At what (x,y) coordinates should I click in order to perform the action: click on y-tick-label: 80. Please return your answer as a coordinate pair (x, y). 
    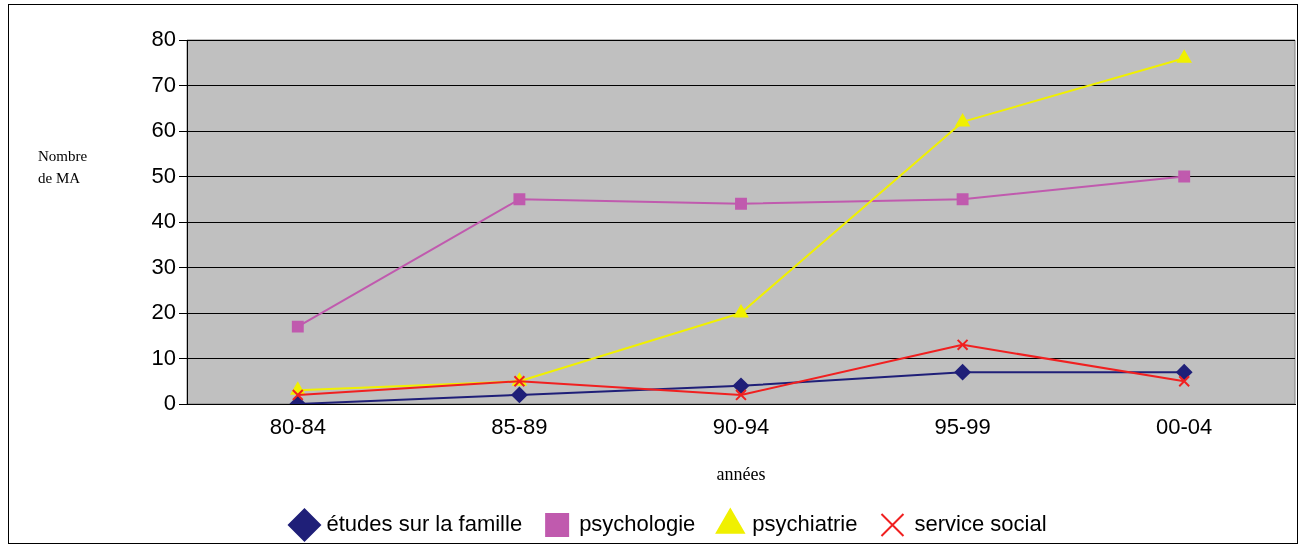
    Looking at the image, I should click on (163, 39).